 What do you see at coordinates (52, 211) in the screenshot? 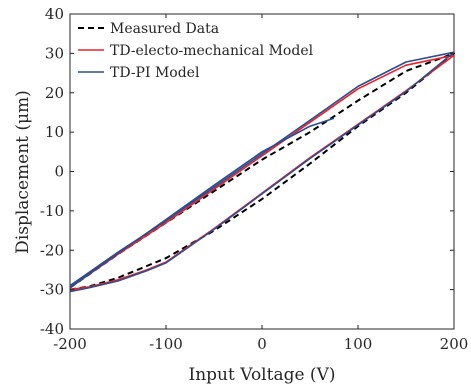
I see `y-tick-label: -10` at bounding box center [52, 211].